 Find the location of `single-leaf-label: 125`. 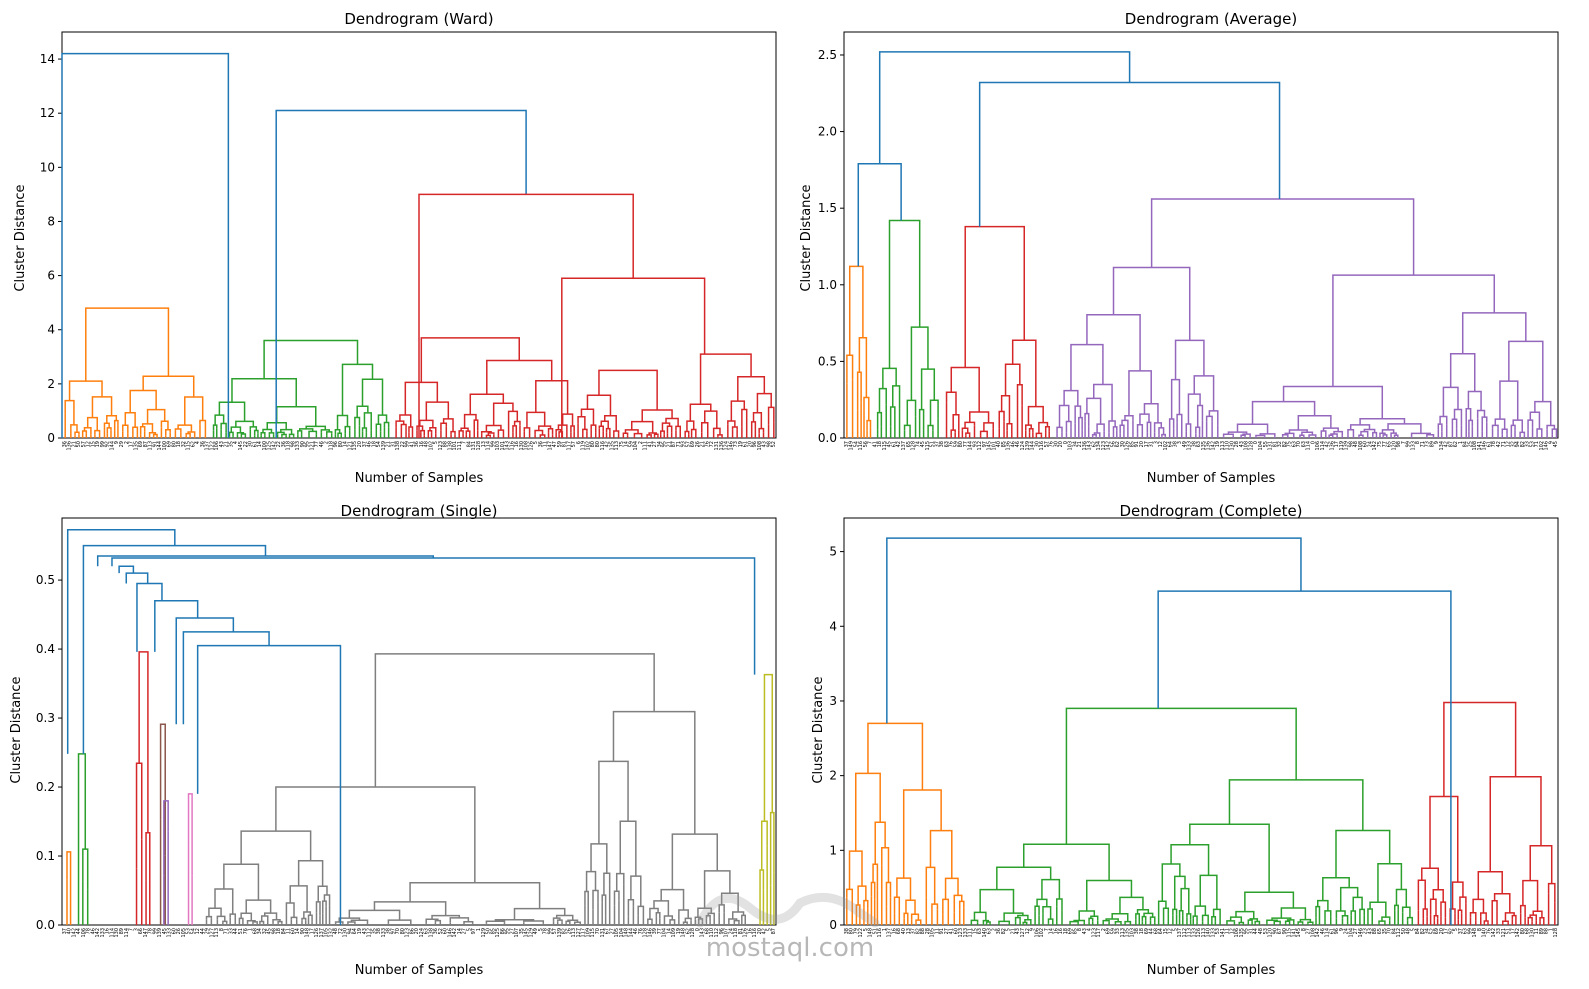

single-leaf-label: 125 is located at coordinates (498, 933).